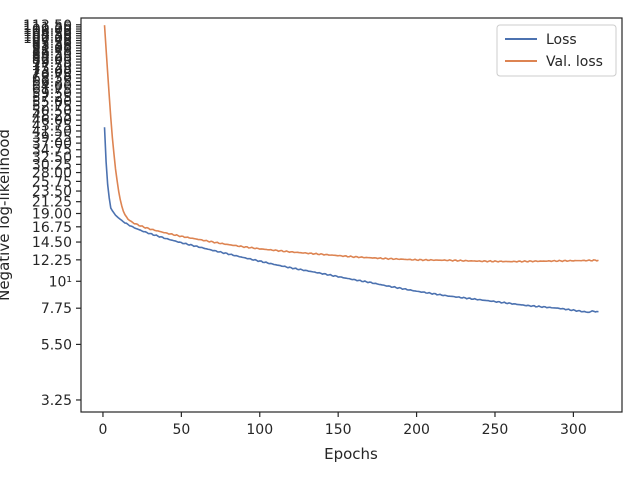  I want to click on y-tick-label: 97.75, so click(52, 42).